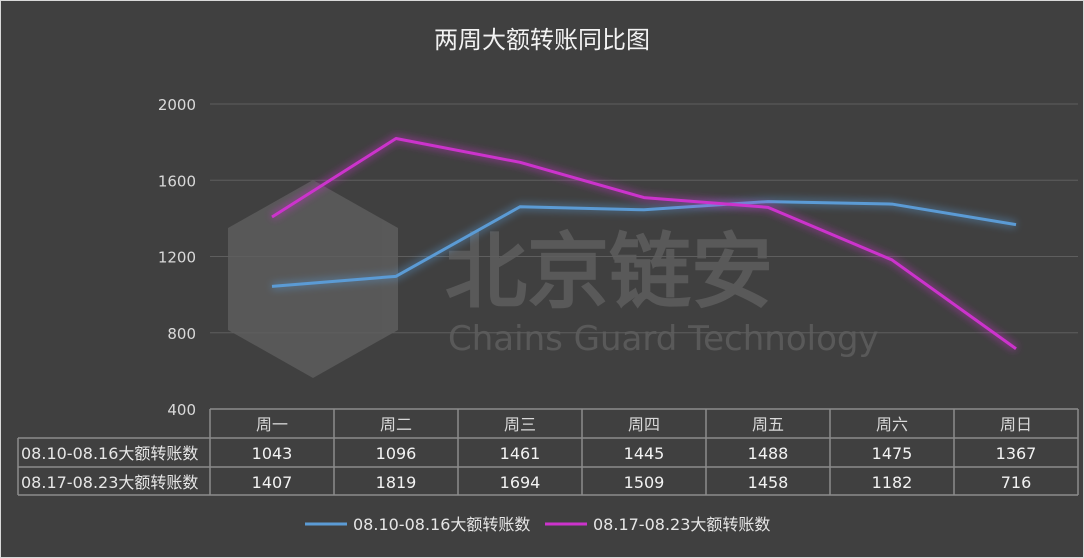 Image resolution: width=1084 pixels, height=558 pixels. Describe the element at coordinates (892, 424) in the screenshot. I see `x-category-label: 周六` at that location.